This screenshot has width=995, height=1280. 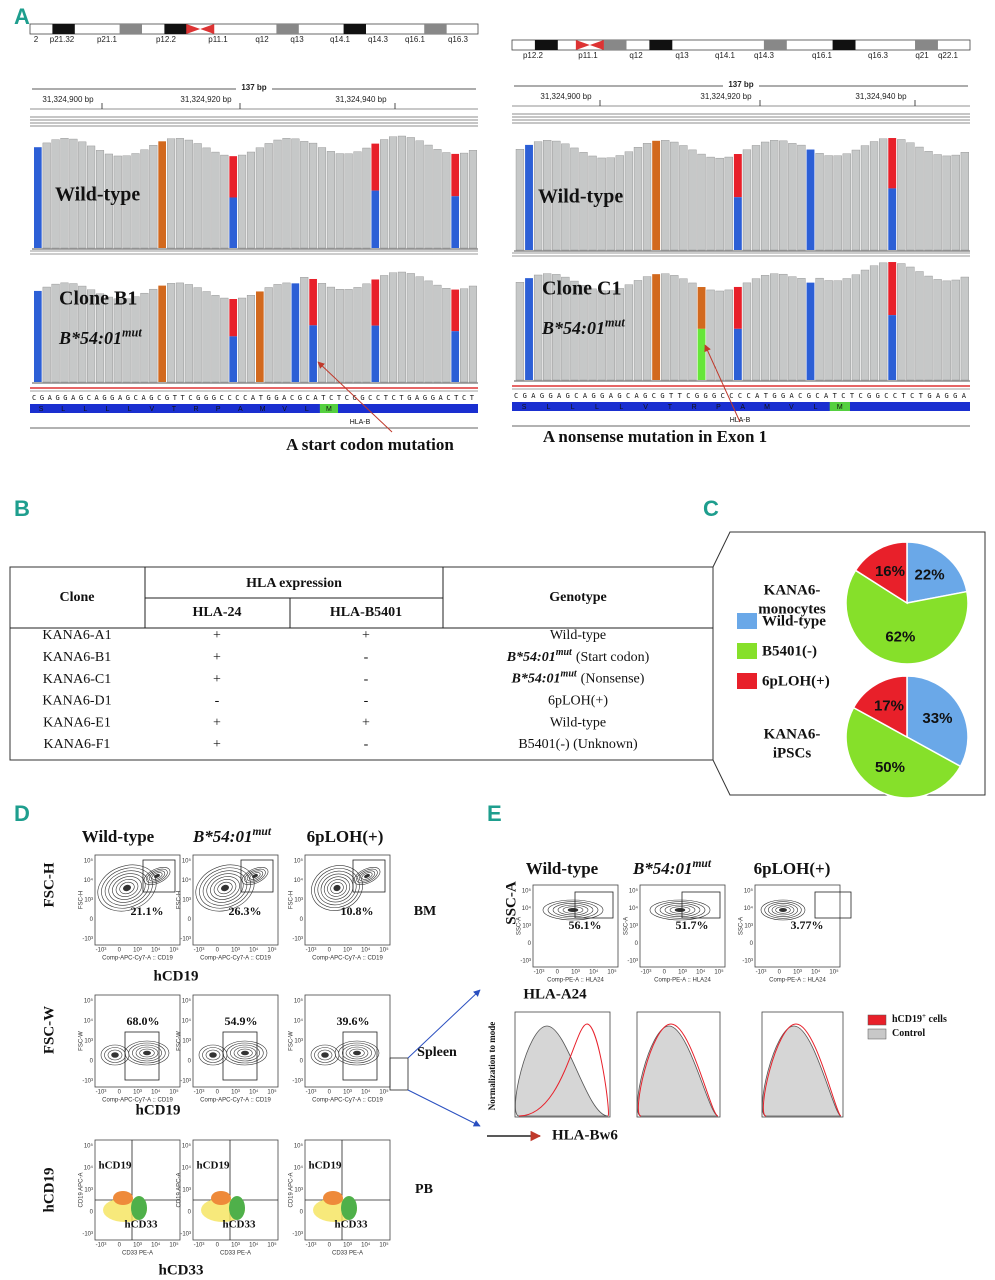 I want to click on y-label: FSC-H, so click(x=49, y=884).